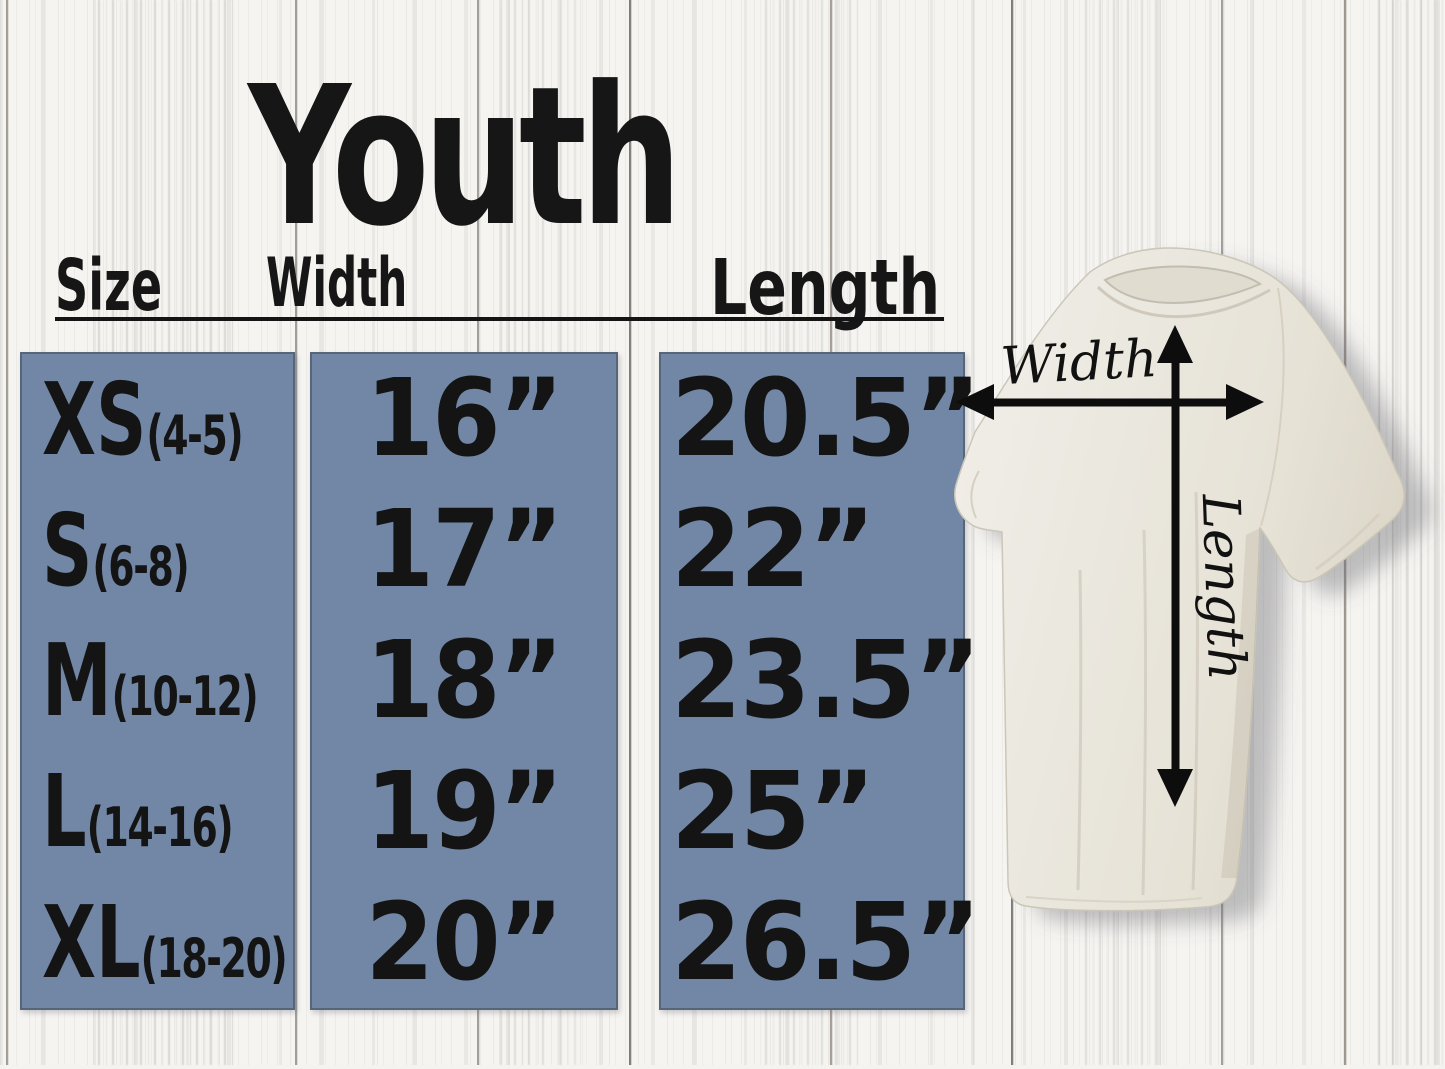 This screenshot has width=1445, height=1069. Describe the element at coordinates (109, 285) in the screenshot. I see `column-header-size: Size` at that location.